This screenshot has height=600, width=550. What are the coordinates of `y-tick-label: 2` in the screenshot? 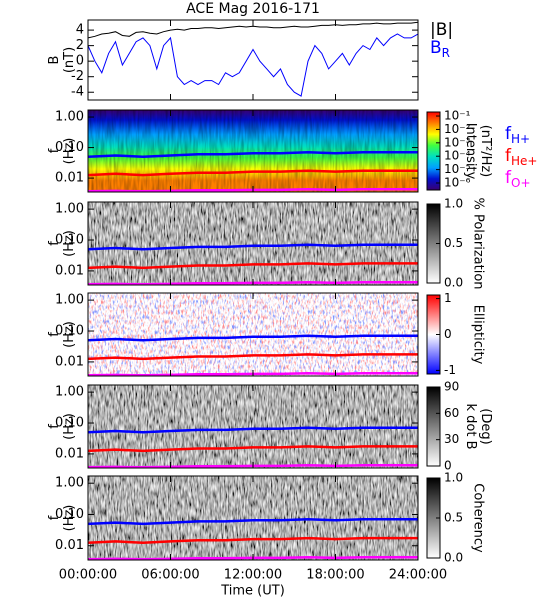 It's located at (80, 45).